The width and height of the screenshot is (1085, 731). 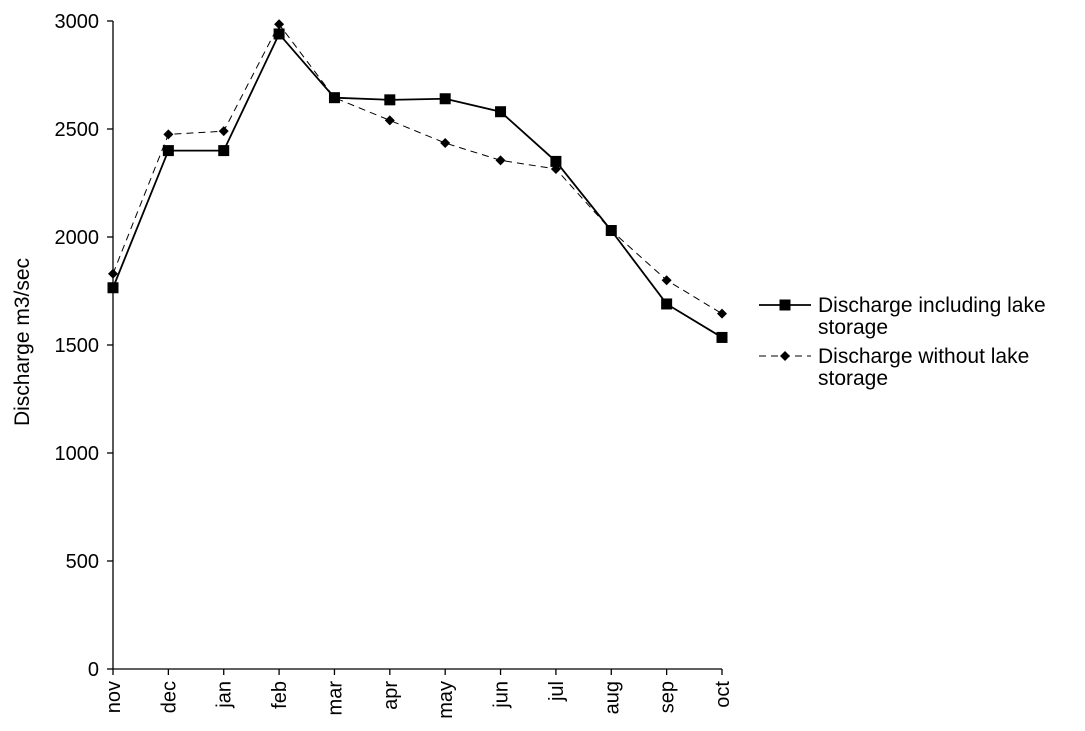 I want to click on x-tick-label: may, so click(x=446, y=700).